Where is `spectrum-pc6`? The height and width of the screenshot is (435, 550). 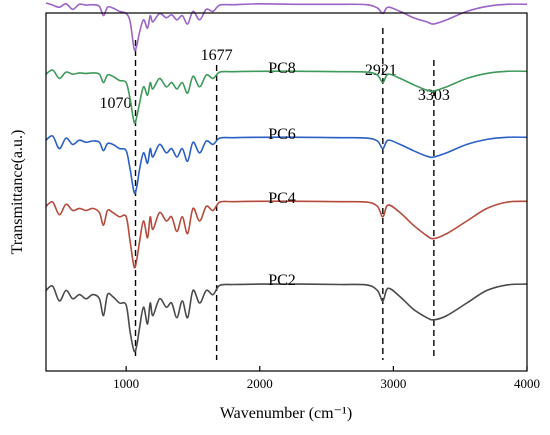
spectrum-pc6 is located at coordinates (286, 164).